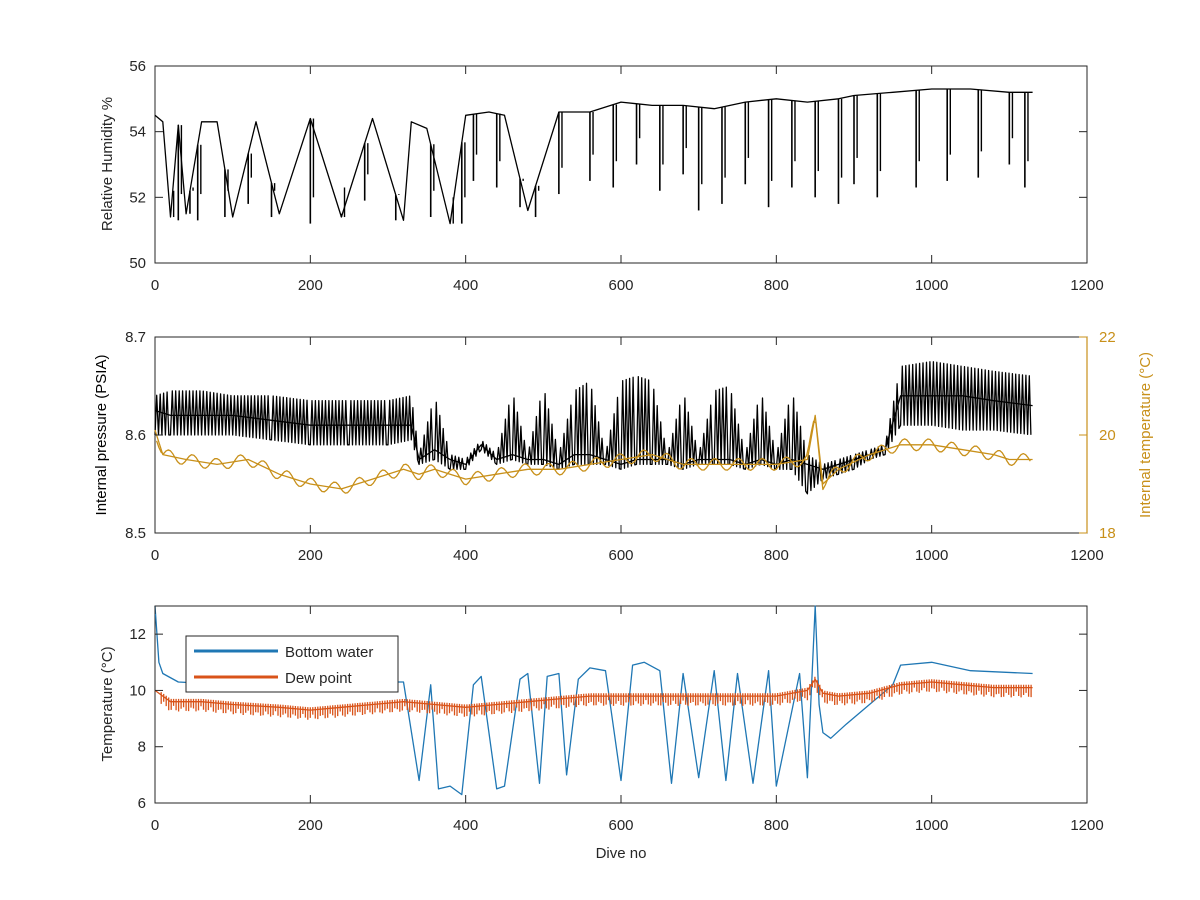  What do you see at coordinates (1107, 435) in the screenshot?
I see `right-y-tick-label: 20` at bounding box center [1107, 435].